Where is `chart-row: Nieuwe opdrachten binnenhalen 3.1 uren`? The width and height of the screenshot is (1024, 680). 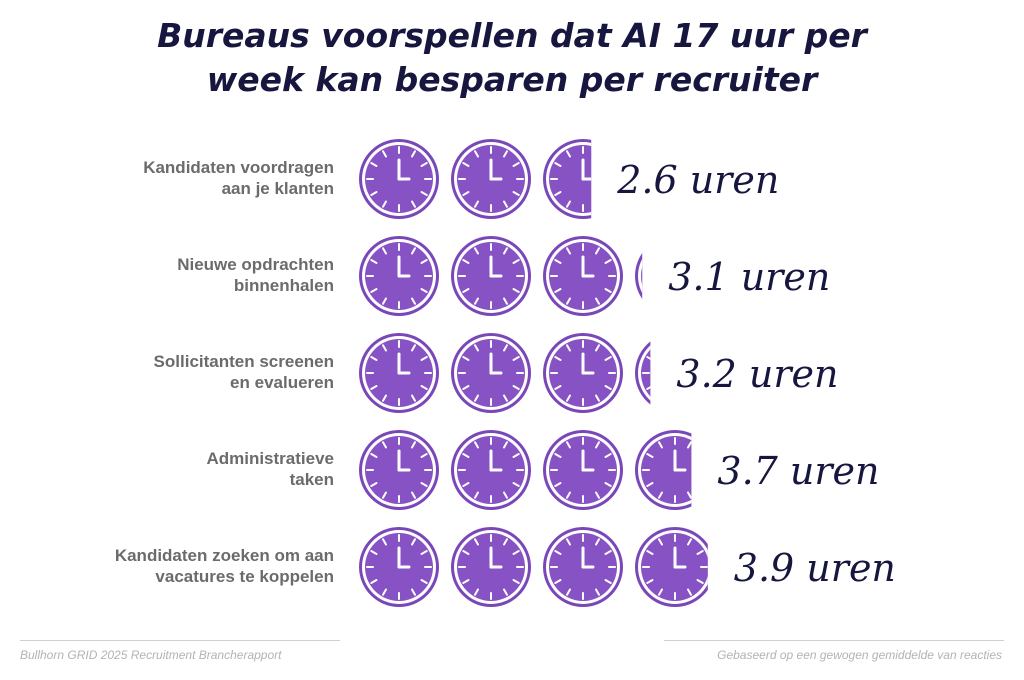 chart-row: Nieuwe opdrachten binnenhalen 3.1 uren is located at coordinates (503, 276).